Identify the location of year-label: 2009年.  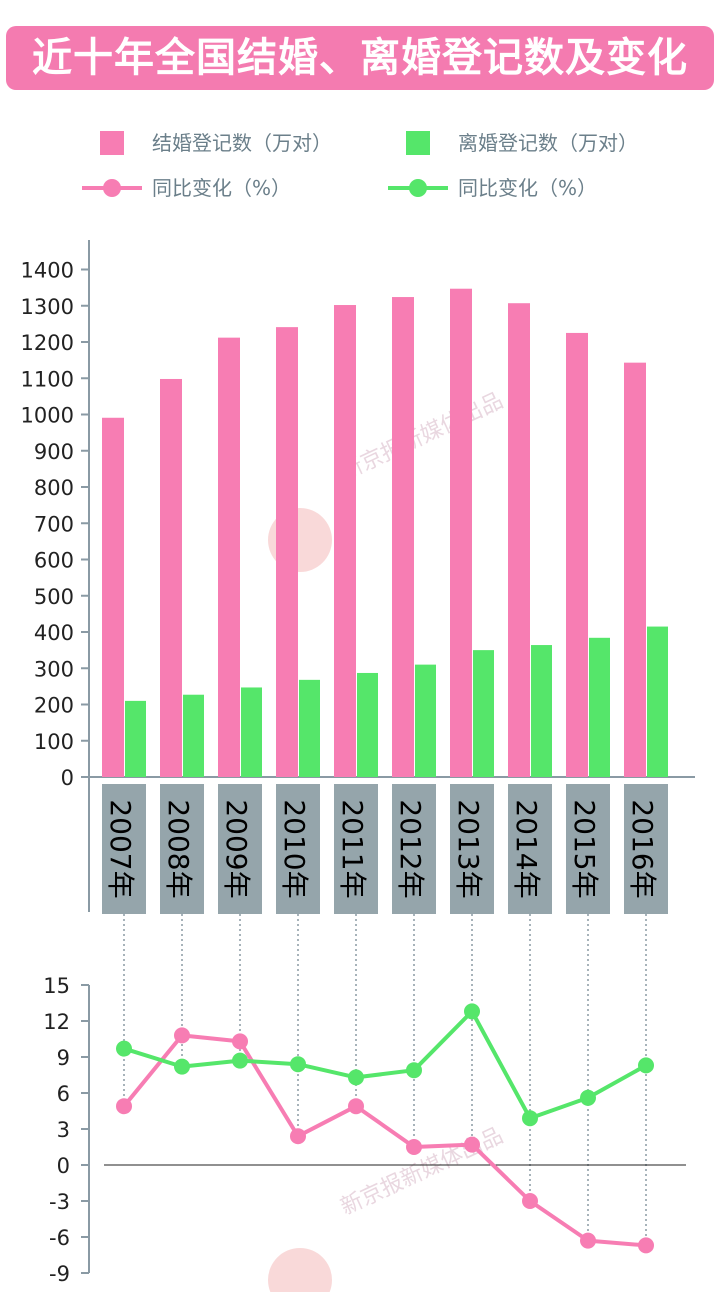
(236, 848).